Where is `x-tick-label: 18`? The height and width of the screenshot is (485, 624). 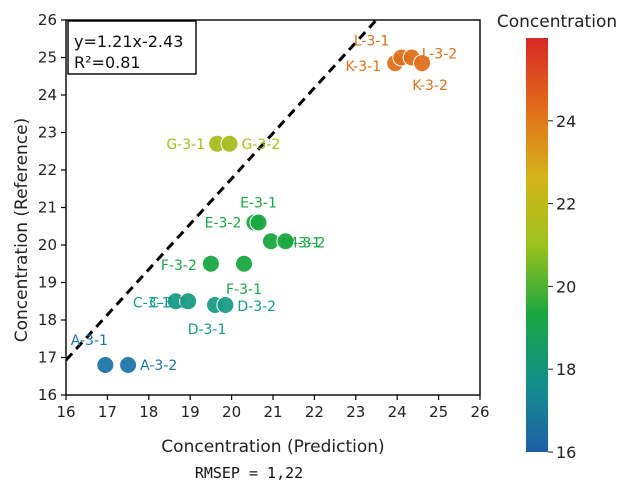
x-tick-label: 18 is located at coordinates (148, 412).